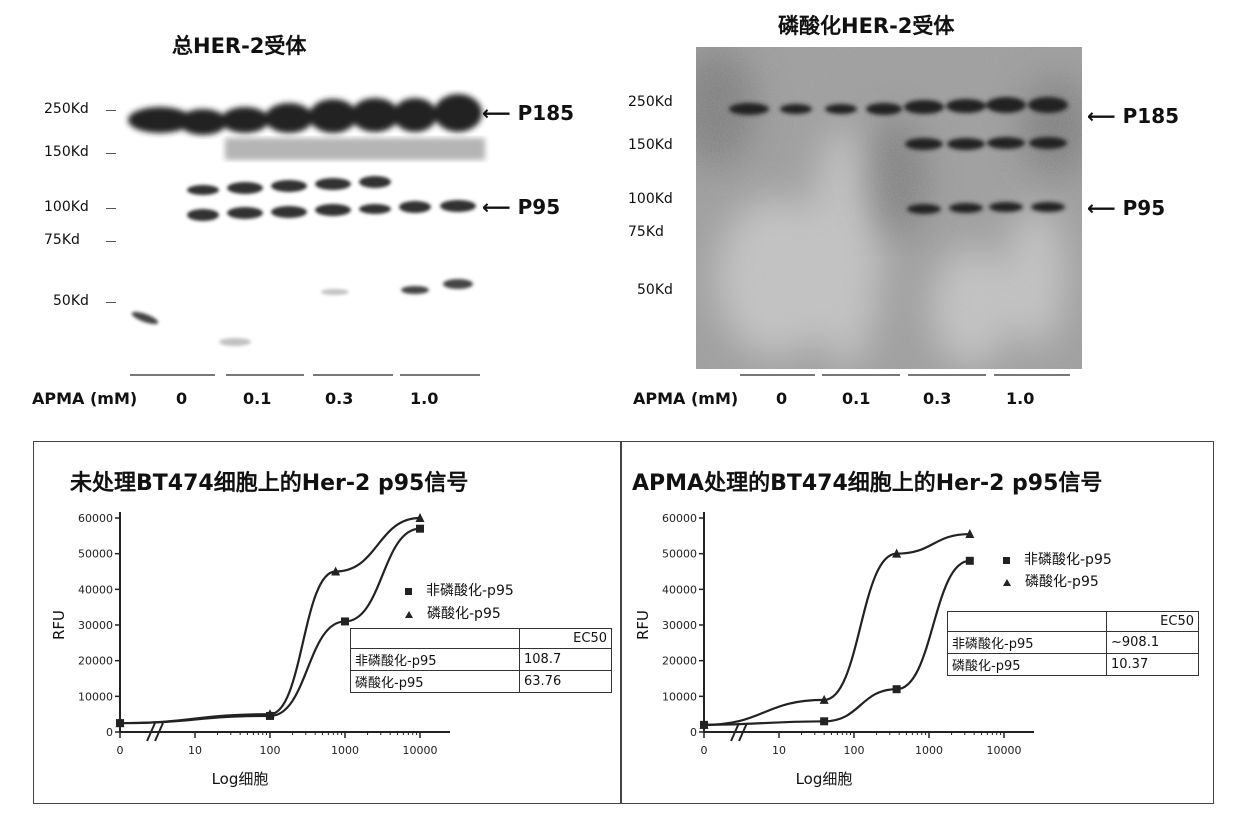 Image resolution: width=1240 pixels, height=829 pixels. I want to click on plots-divider, so click(621, 622).